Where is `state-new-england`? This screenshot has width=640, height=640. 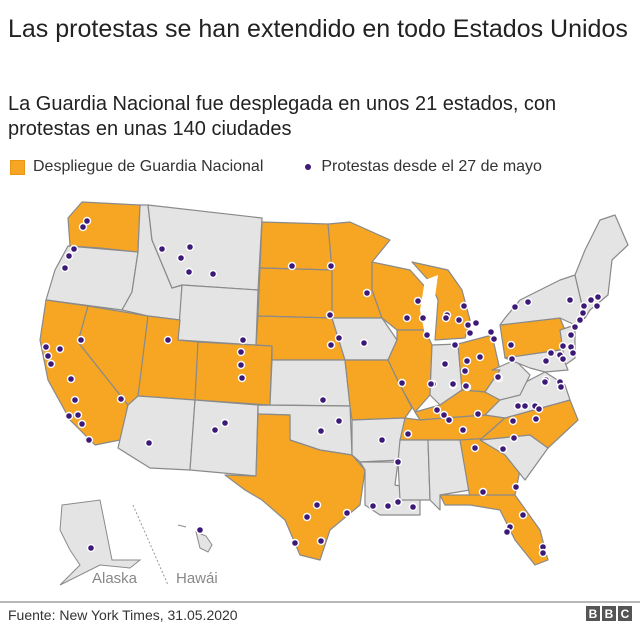 state-new-england is located at coordinates (601, 266).